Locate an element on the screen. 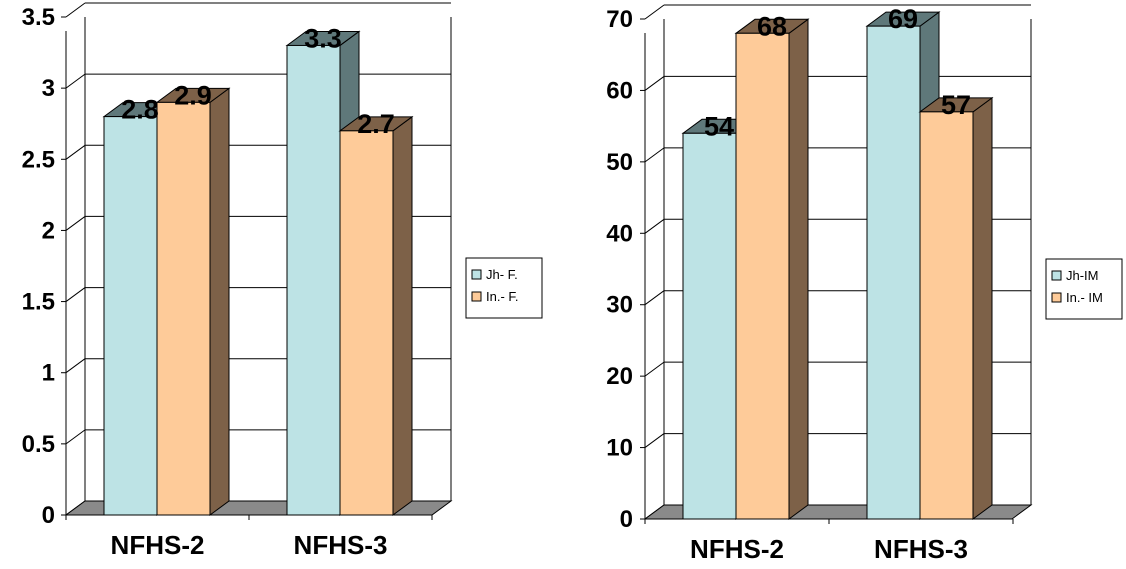 This screenshot has height=569, width=1126. y-tick-label: 1 is located at coordinates (48, 373).